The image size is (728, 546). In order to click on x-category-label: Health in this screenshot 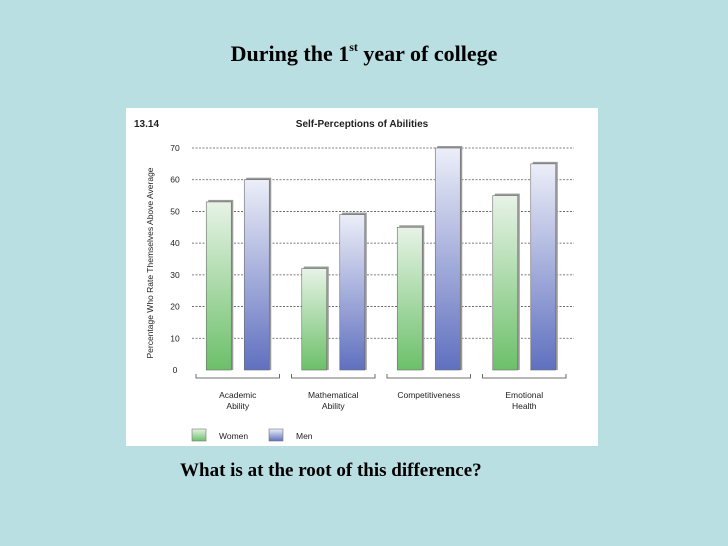, I will do `click(524, 406)`.